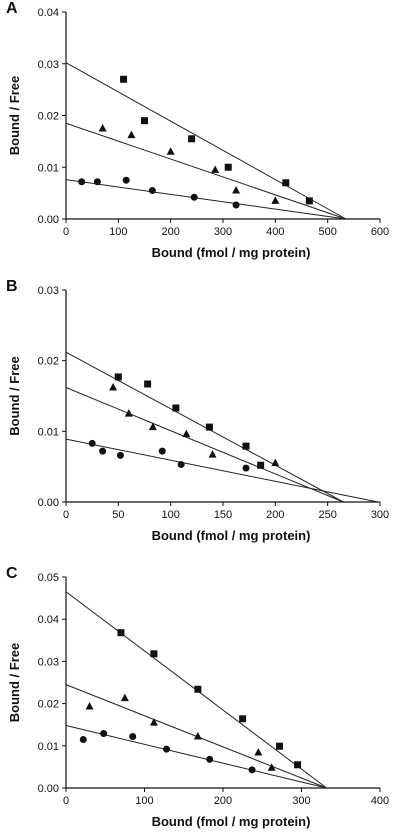 The height and width of the screenshot is (838, 400). Describe the element at coordinates (327, 515) in the screenshot. I see `x-tick-label: 250` at that location.